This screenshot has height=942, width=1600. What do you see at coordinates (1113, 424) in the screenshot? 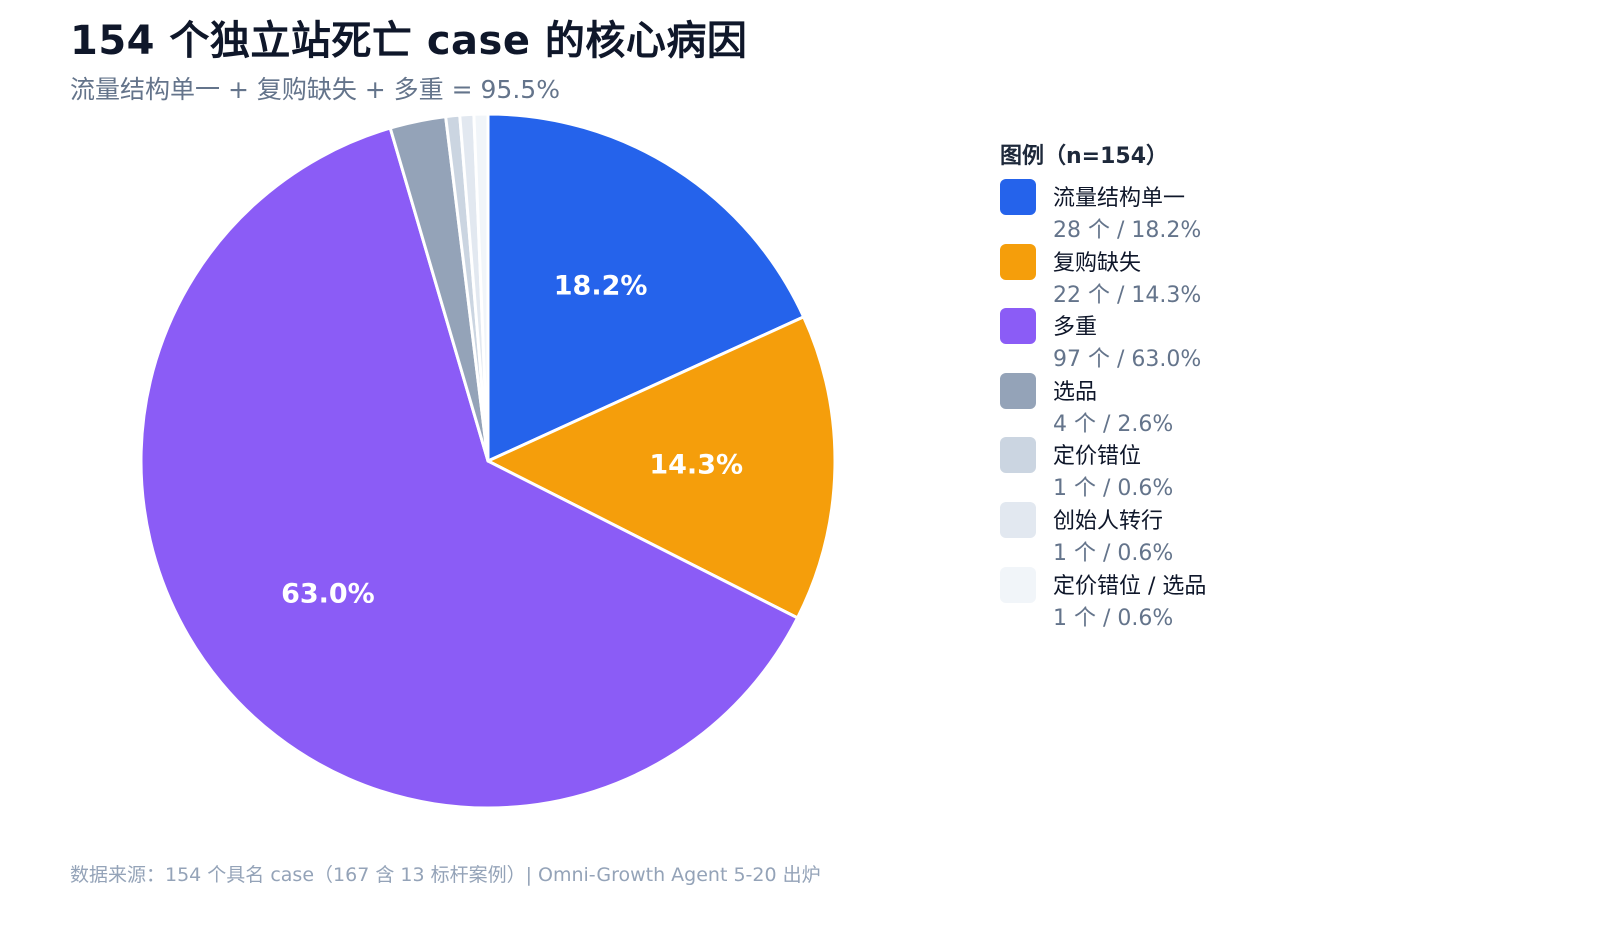
I see `legend-count: 4 个 / 2.6%` at bounding box center [1113, 424].